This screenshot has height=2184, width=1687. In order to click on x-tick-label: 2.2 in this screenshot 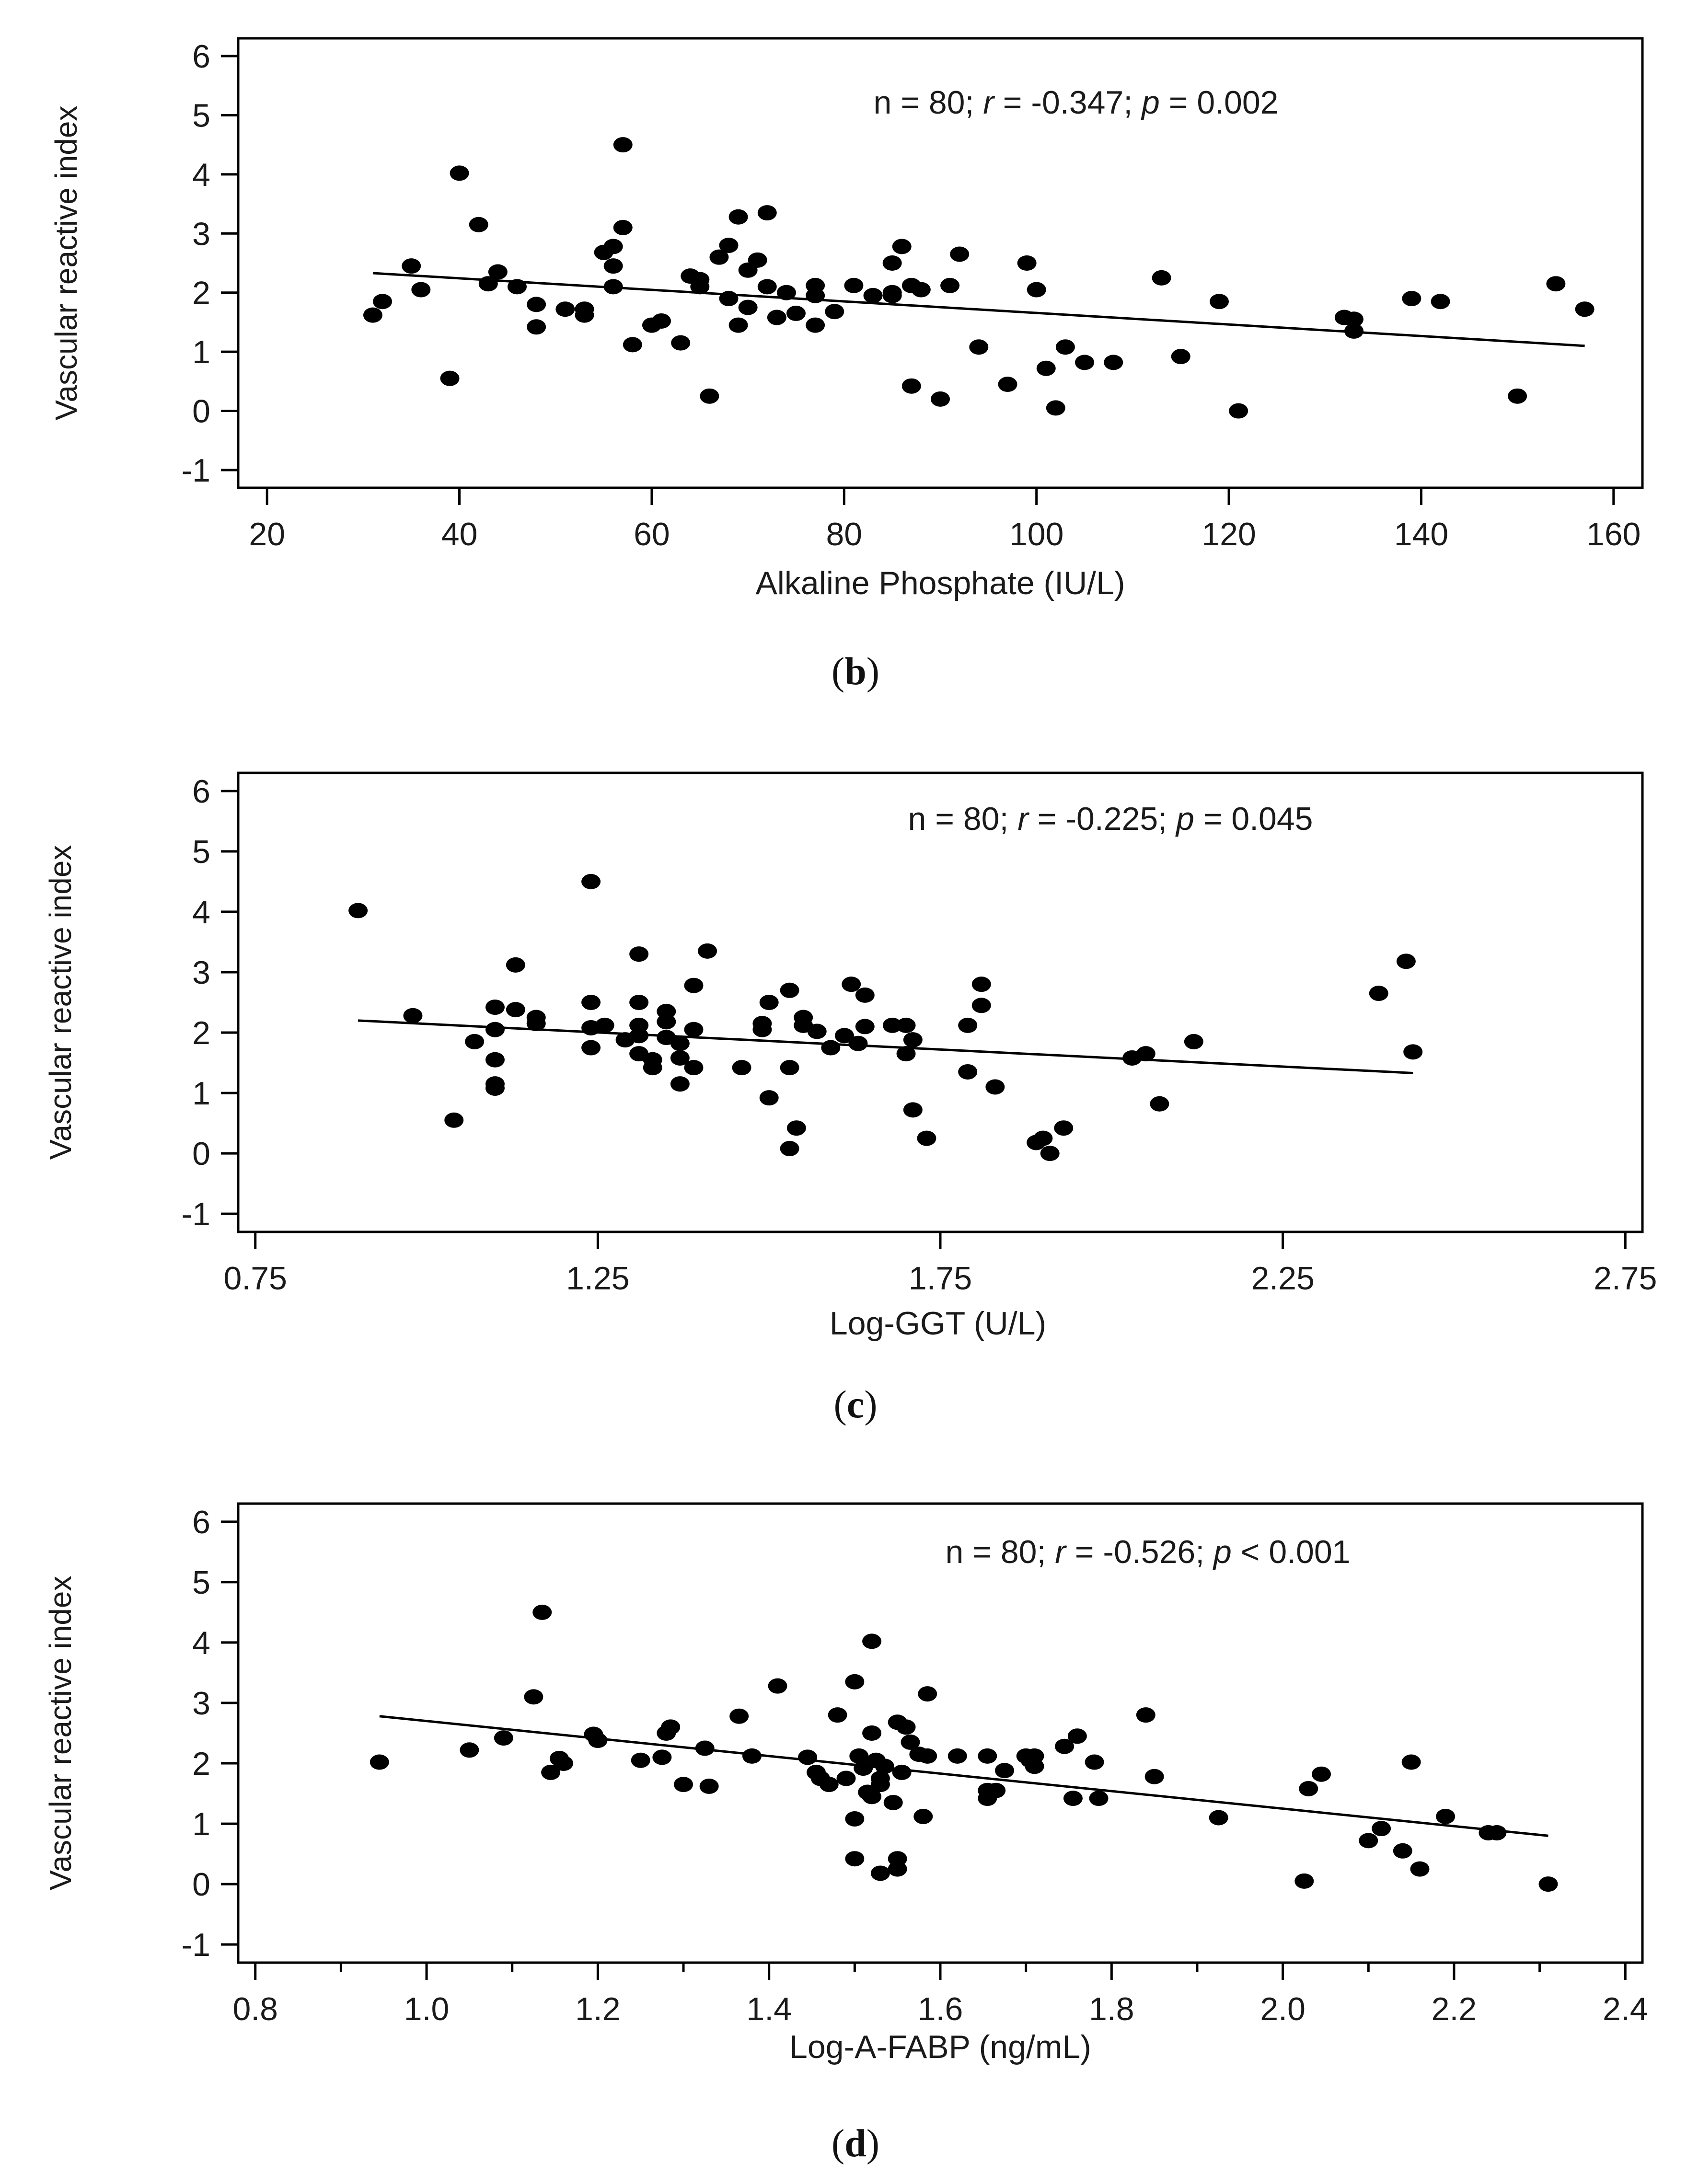, I will do `click(1454, 2009)`.